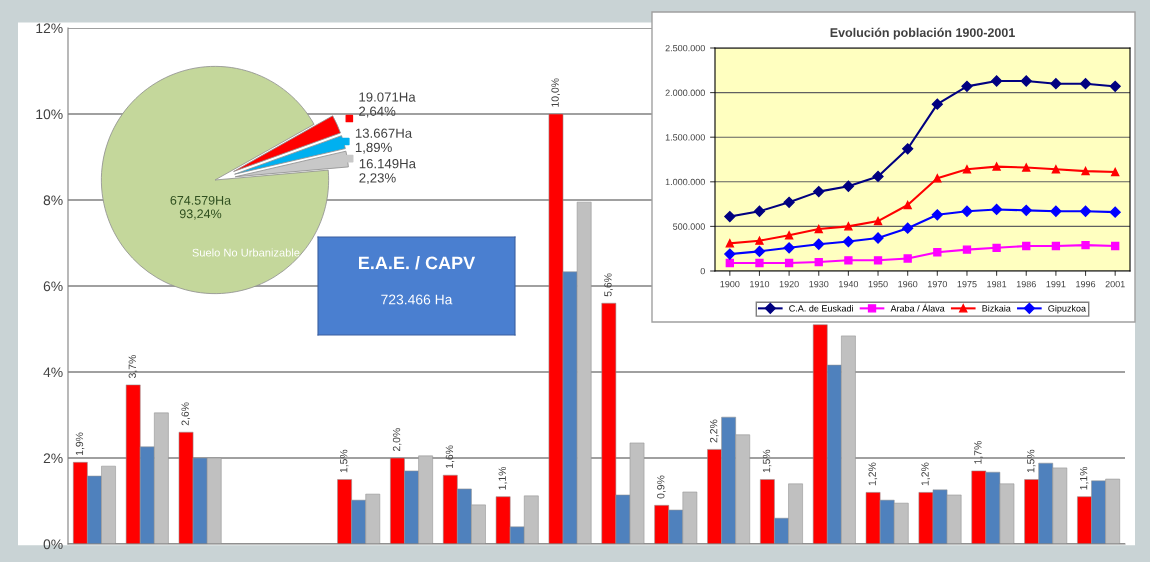 Image resolution: width=1150 pixels, height=562 pixels. Describe the element at coordinates (689, 226) in the screenshot. I see `y-tick-label: 500.000` at that location.